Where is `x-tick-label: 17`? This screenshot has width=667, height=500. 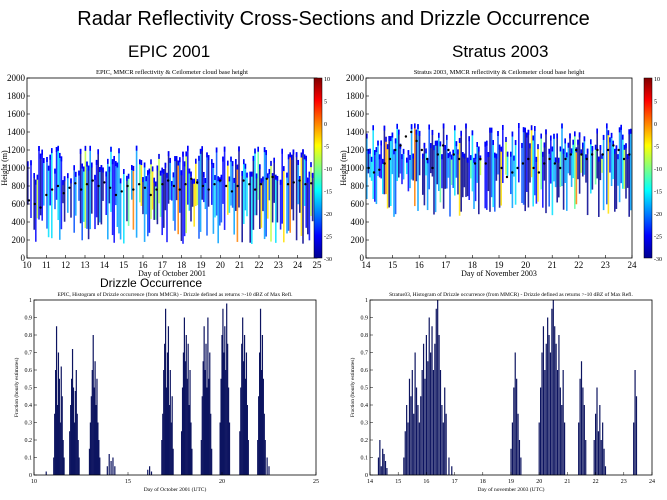 x-tick-label: 17 is located at coordinates (446, 265).